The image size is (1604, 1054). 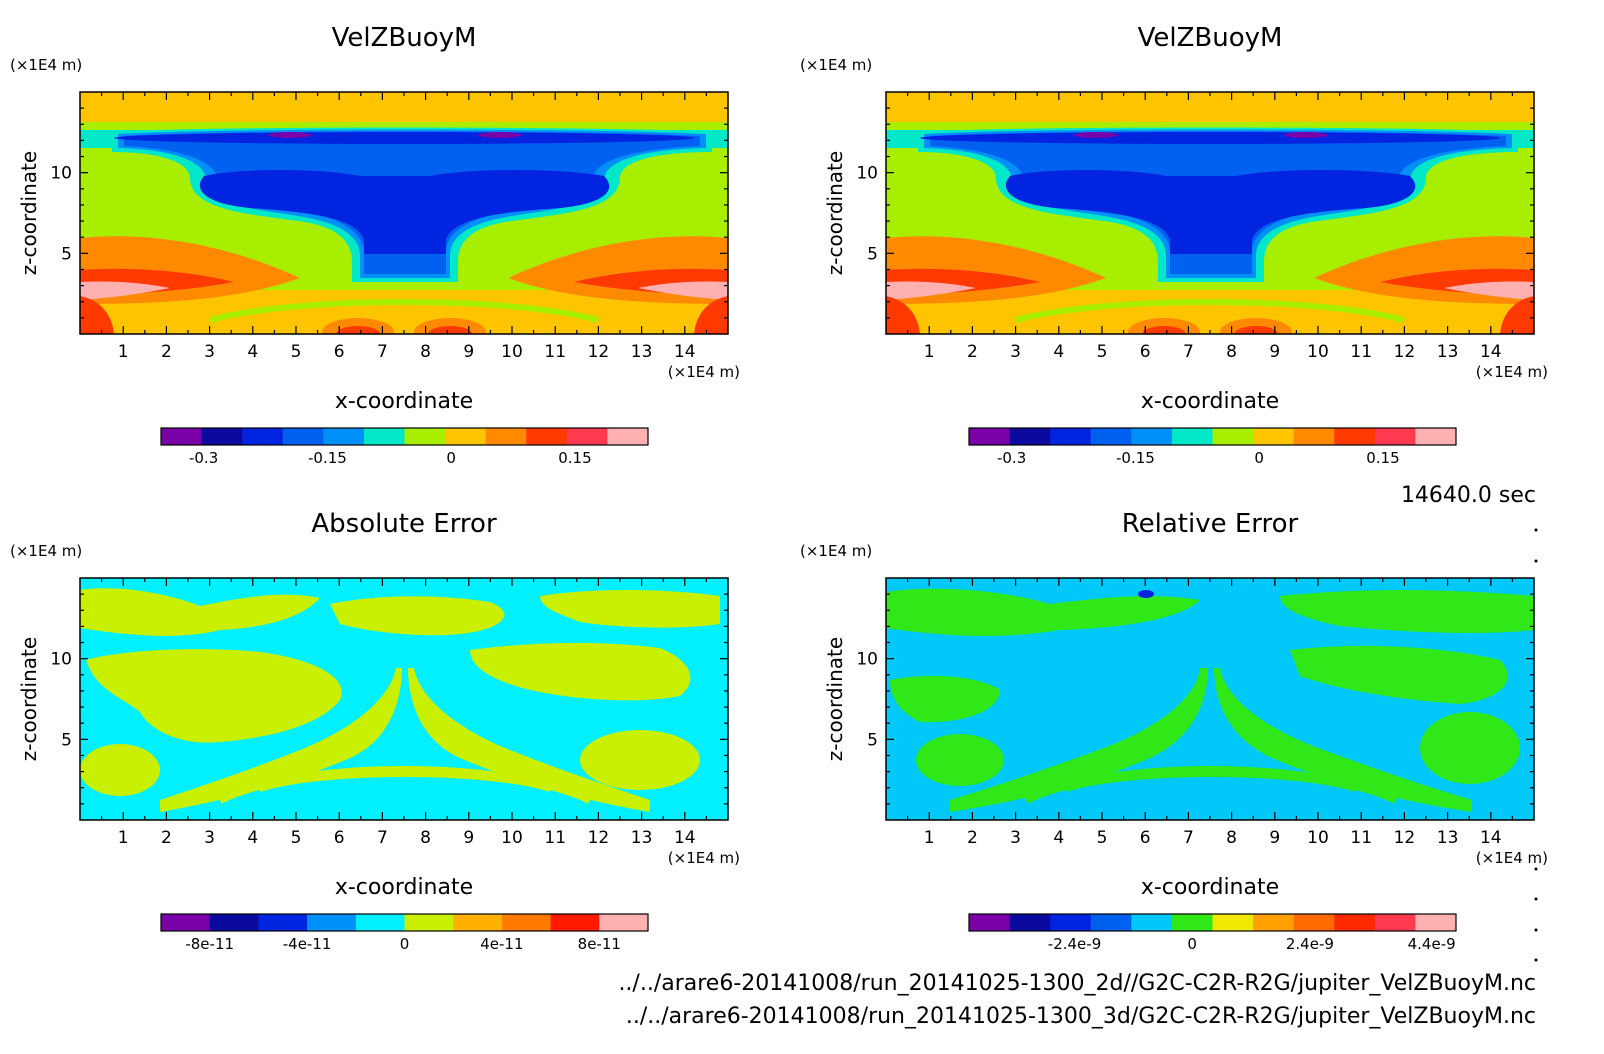 What do you see at coordinates (555, 352) in the screenshot?
I see `x-tick-label: 11` at bounding box center [555, 352].